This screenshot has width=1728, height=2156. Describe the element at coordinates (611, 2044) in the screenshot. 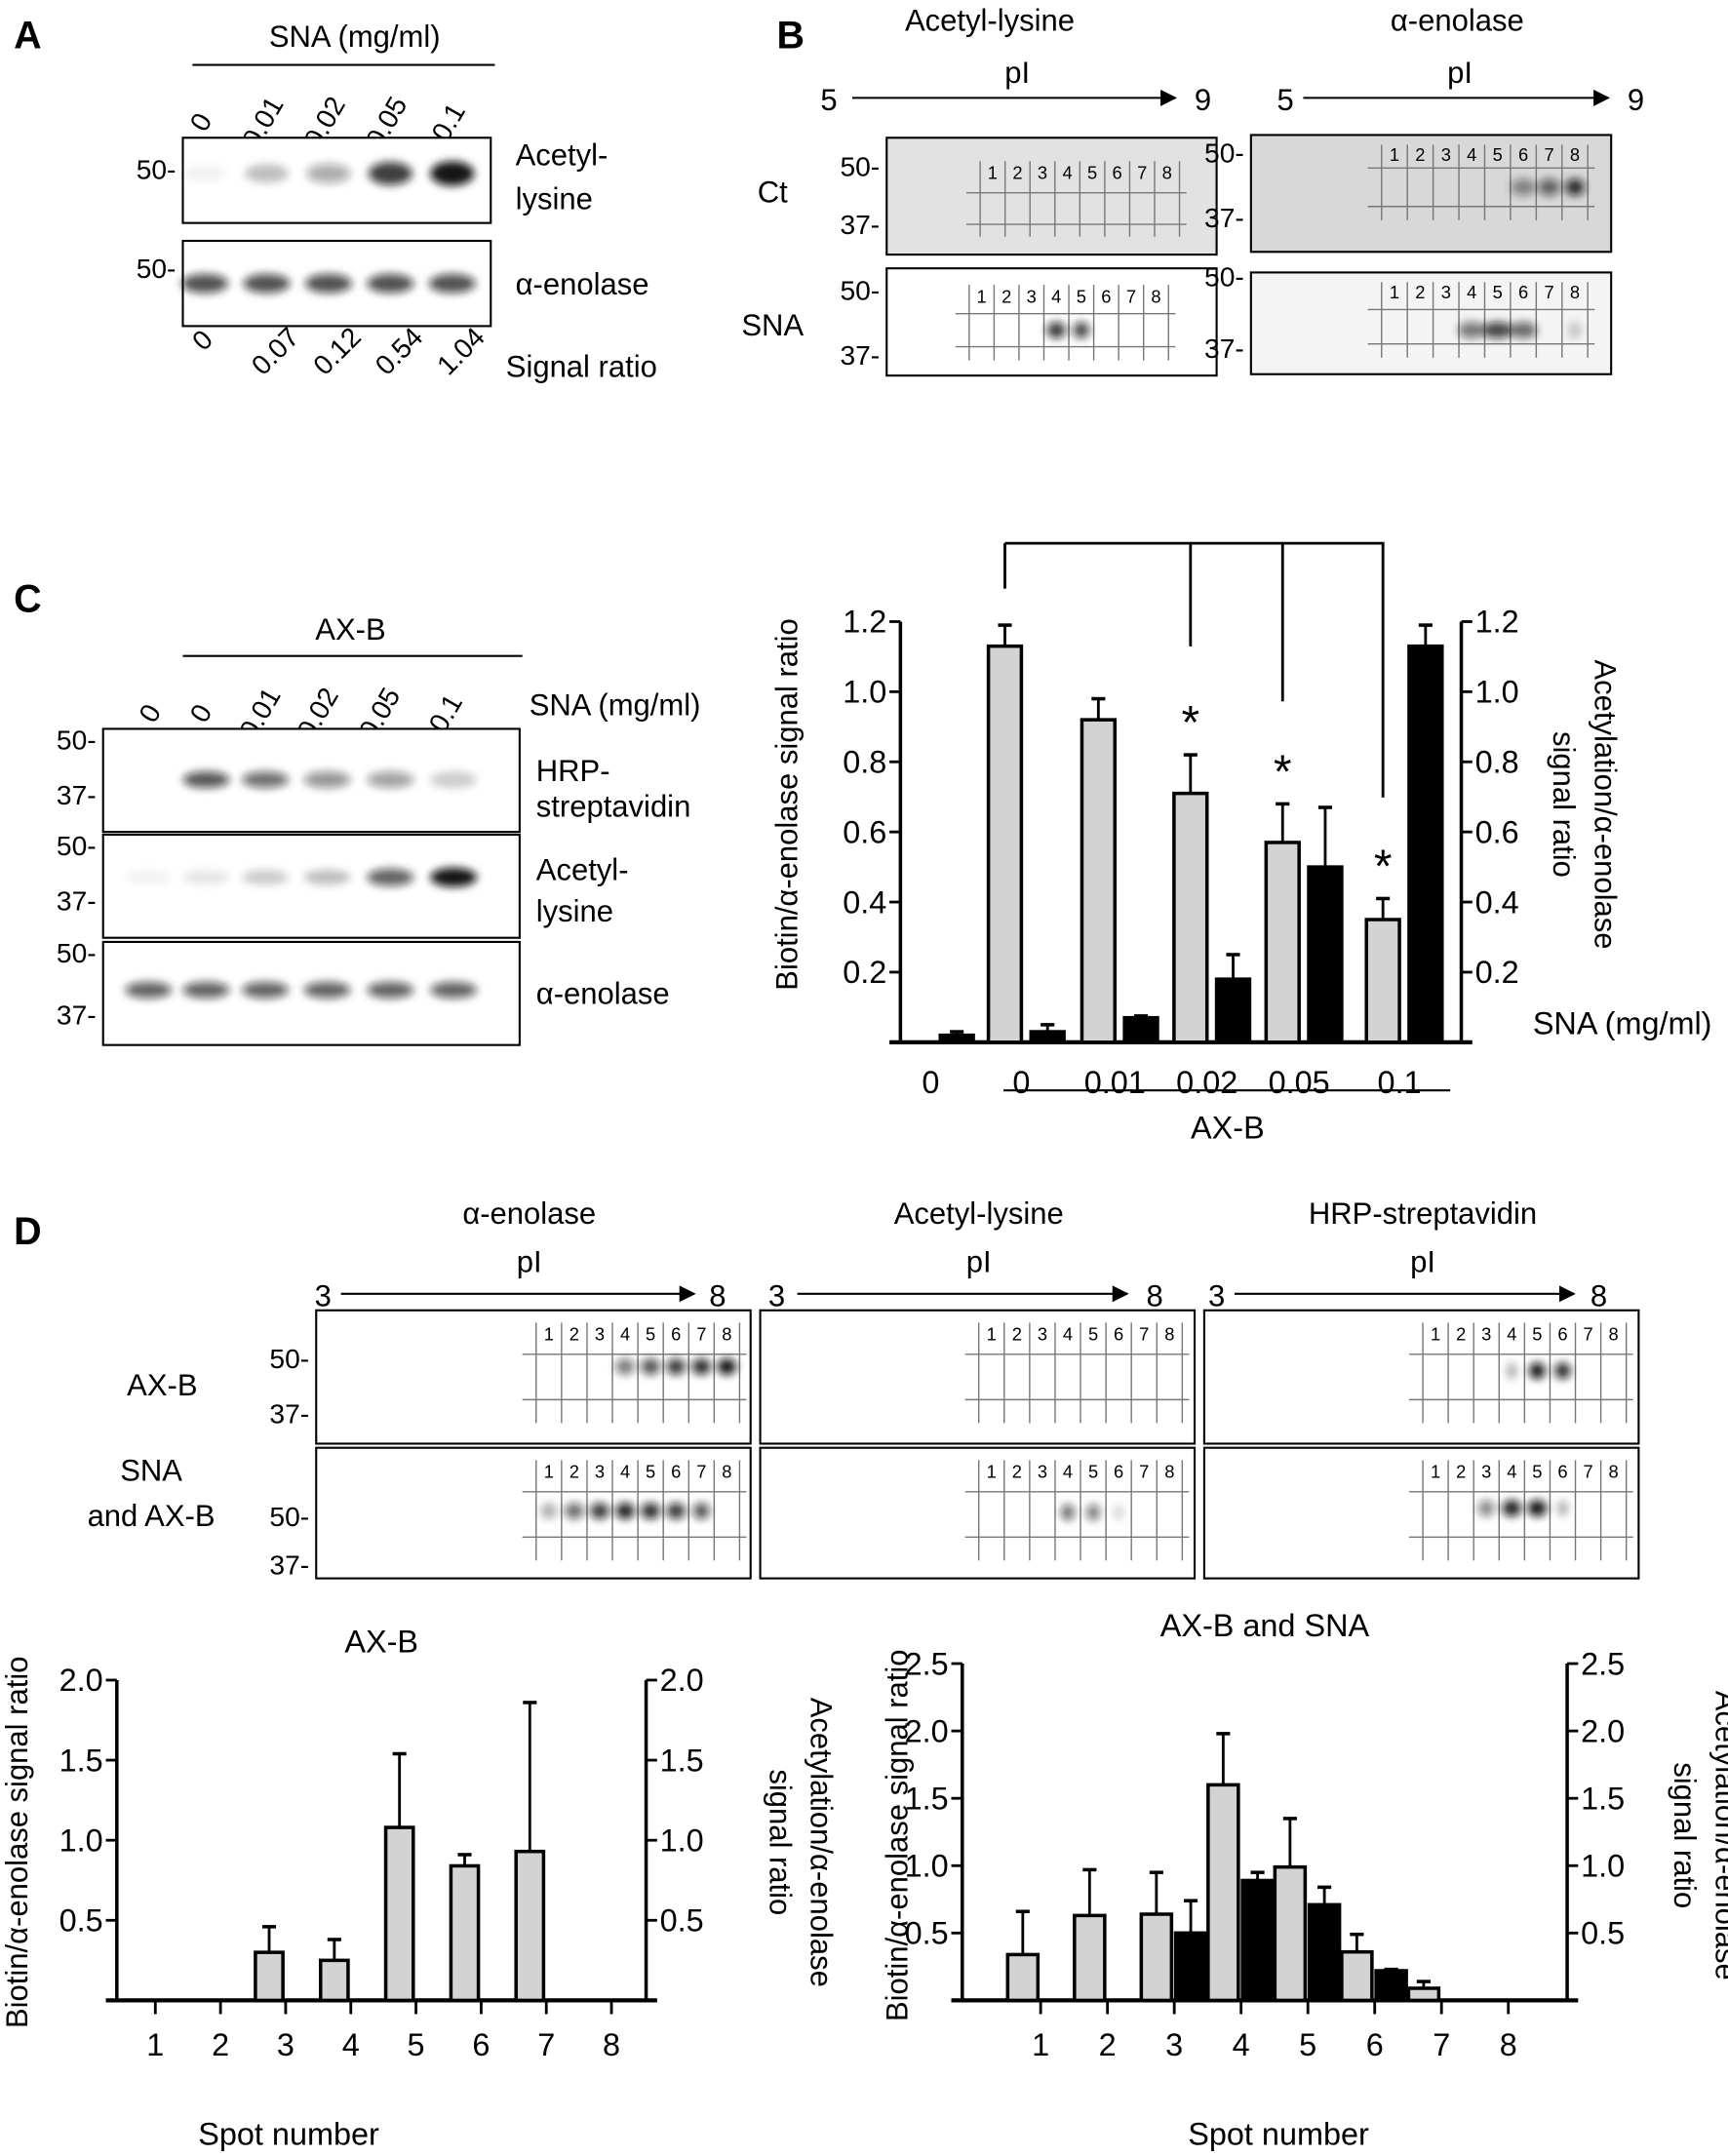

I see `x-tick-label: 8` at that location.